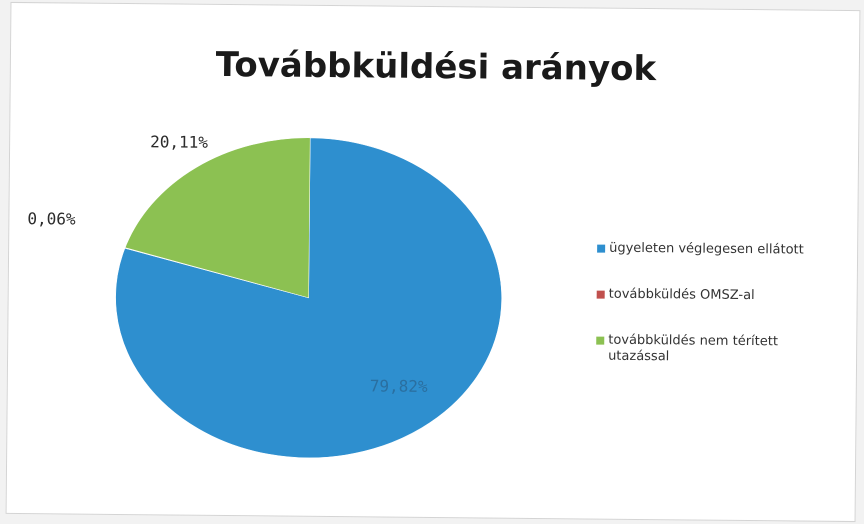 This screenshot has width=864, height=524. I want to click on chart-title: Továbbküldési arányok, so click(436, 67).